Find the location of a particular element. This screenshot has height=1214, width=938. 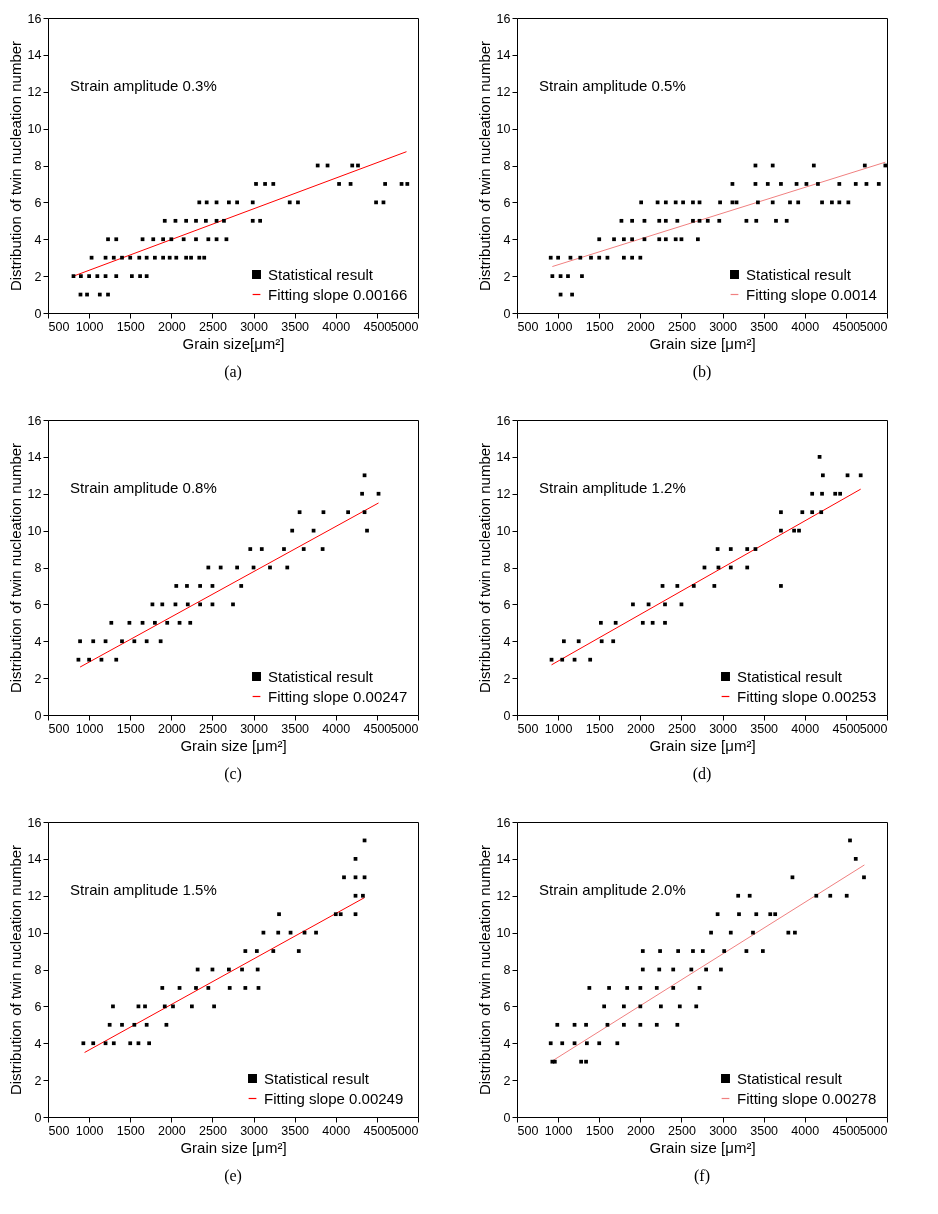

legend-label: Fitting slope 0.0014 is located at coordinates (811, 294).